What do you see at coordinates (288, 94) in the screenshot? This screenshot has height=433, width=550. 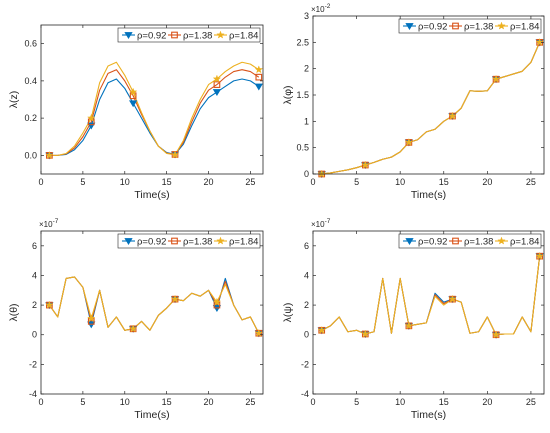 I see `y-axis-label: λ(φ)` at bounding box center [288, 94].